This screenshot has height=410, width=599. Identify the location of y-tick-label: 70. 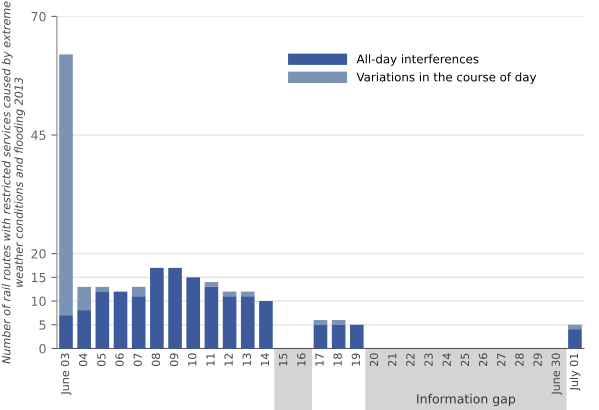
(39, 17).